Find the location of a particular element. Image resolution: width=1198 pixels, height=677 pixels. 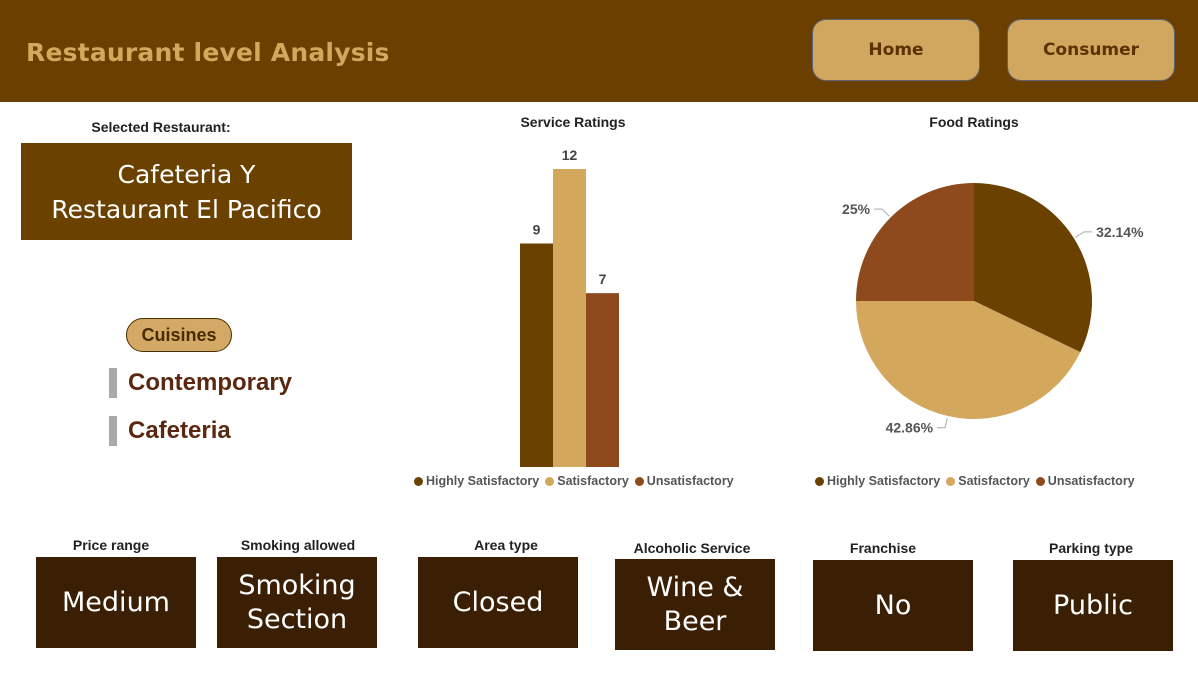

area-type-label: Area type is located at coordinates (506, 545).